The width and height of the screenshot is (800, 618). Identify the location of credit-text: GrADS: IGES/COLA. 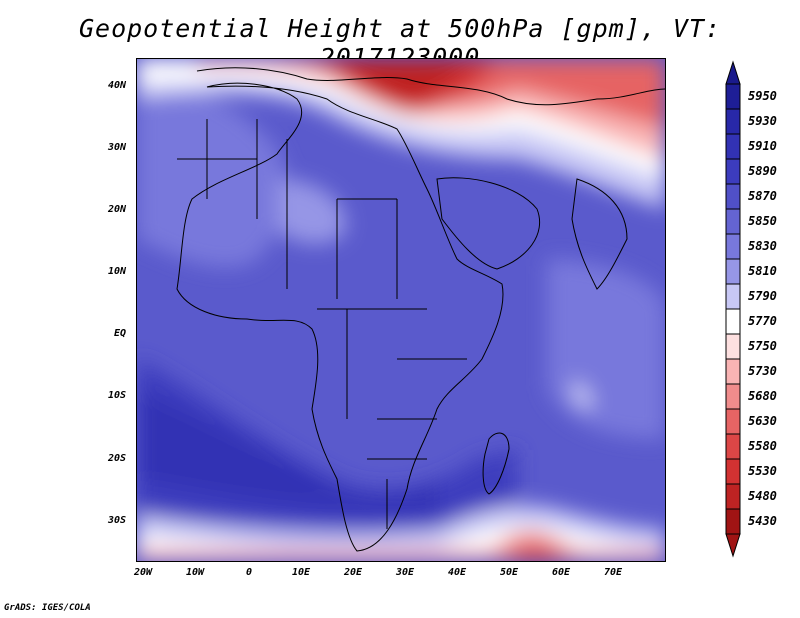
(47, 608).